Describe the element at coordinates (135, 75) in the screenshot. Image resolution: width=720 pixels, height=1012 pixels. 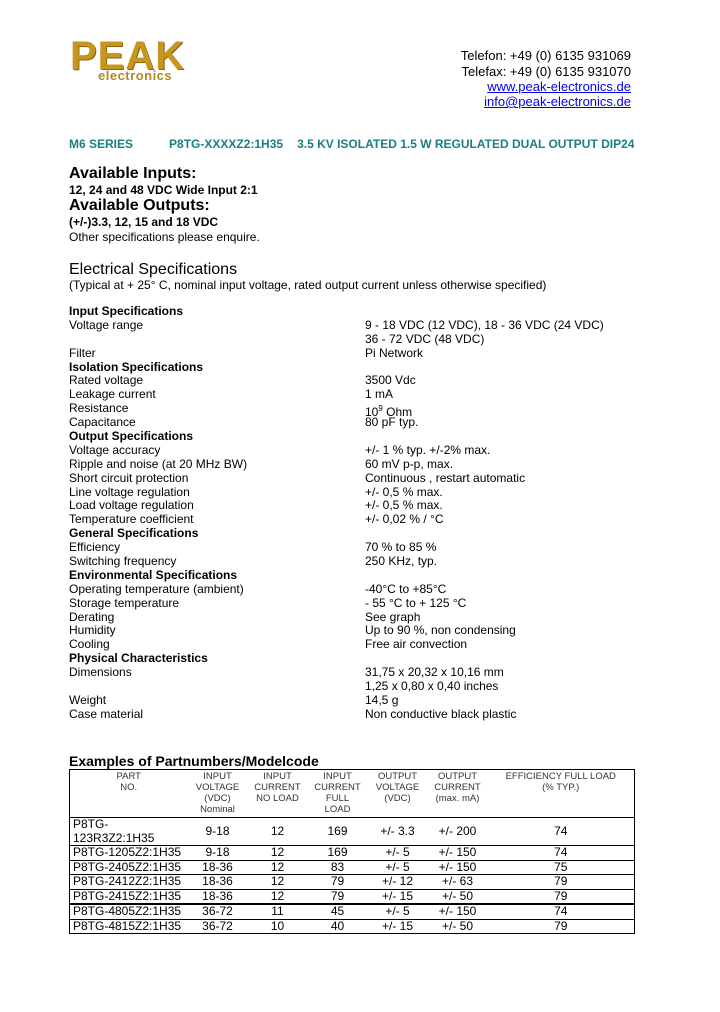
I see `peak-logo-subtitle: electronics` at that location.